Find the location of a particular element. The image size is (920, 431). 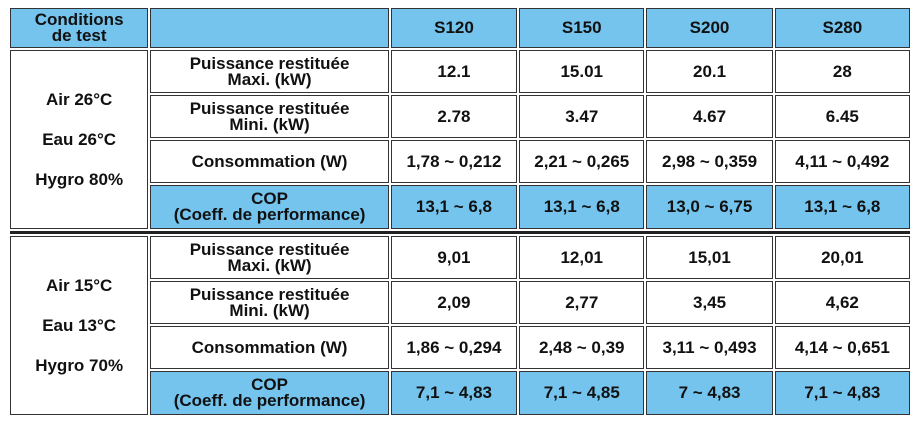

value-cell: 13,0 ~ 6,75 is located at coordinates (709, 207).